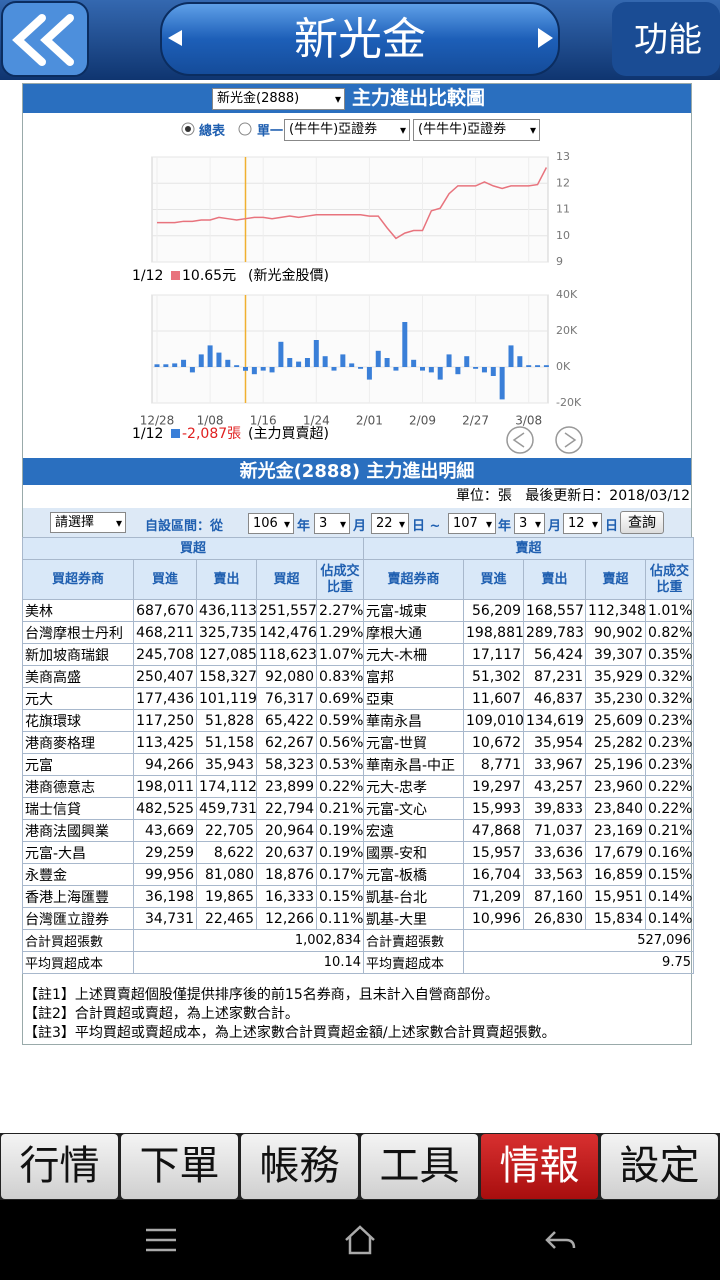  Describe the element at coordinates (360, 1240) in the screenshot. I see `home-icon` at that location.